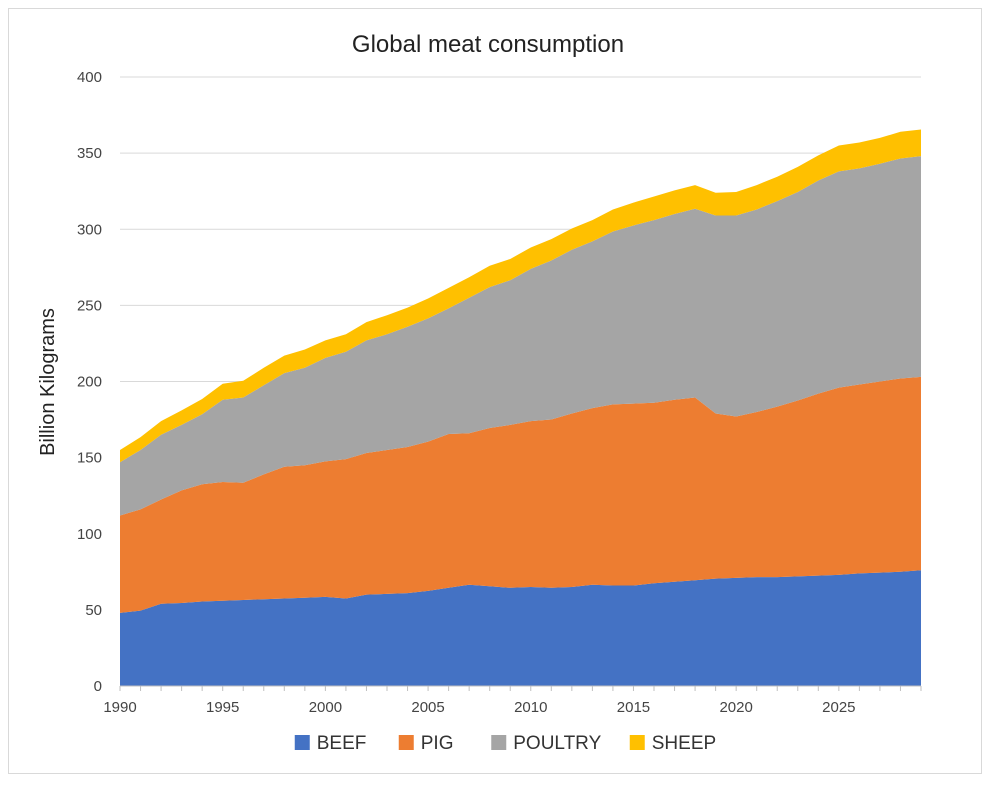  Describe the element at coordinates (684, 743) in the screenshot. I see `legend-label-sheep: SHEEP` at that location.